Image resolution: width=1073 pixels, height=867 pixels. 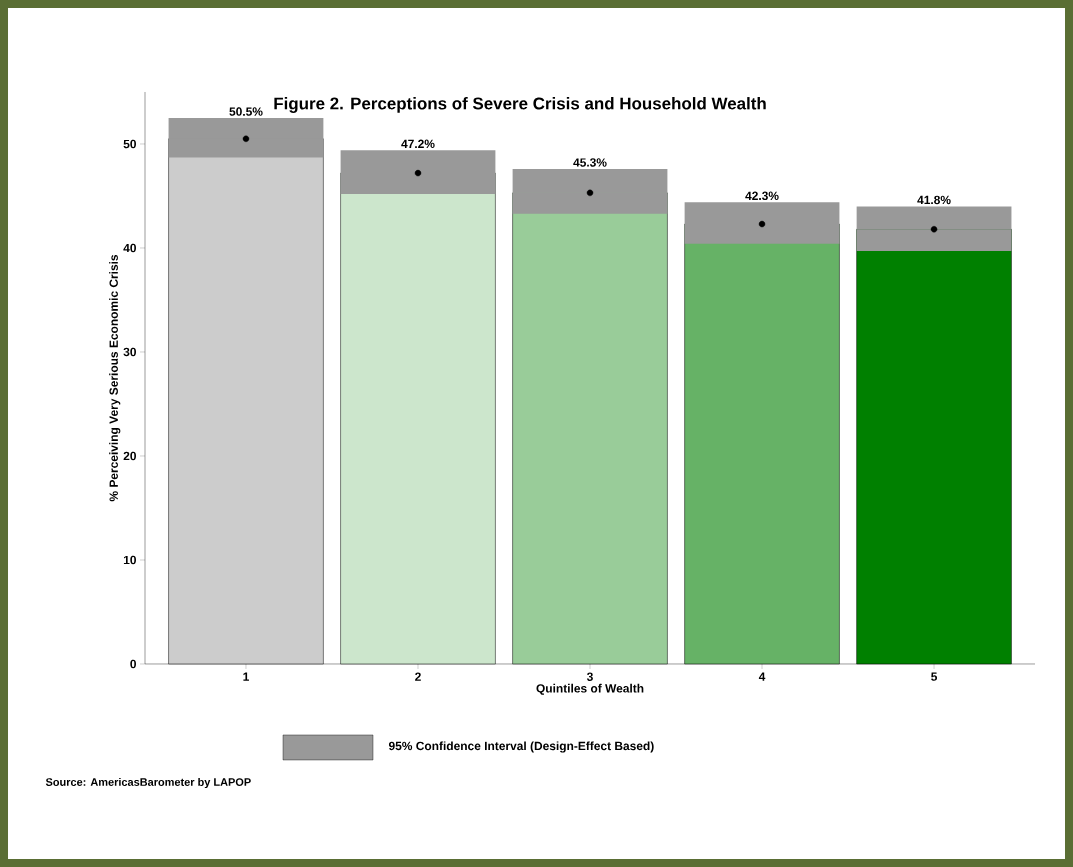 What do you see at coordinates (520, 105) in the screenshot?
I see `chart-title: Figure 2. Perceptions of Severe Crisis and Household Wealth` at bounding box center [520, 105].